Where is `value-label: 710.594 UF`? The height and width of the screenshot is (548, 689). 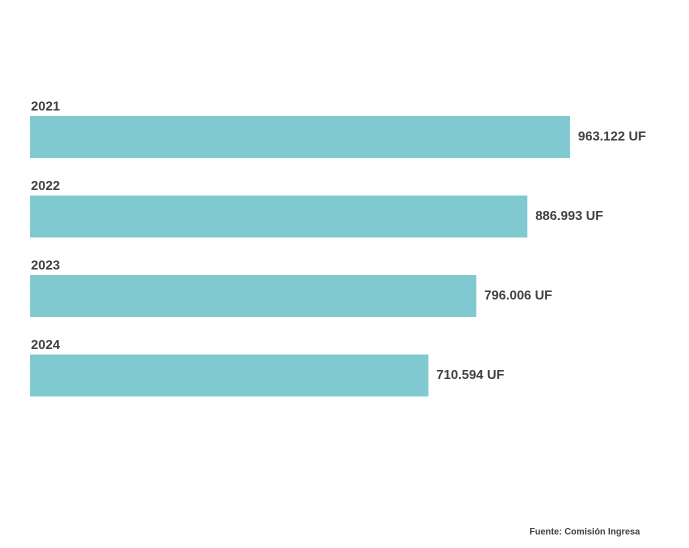
value-label: 710.594 UF is located at coordinates (470, 374).